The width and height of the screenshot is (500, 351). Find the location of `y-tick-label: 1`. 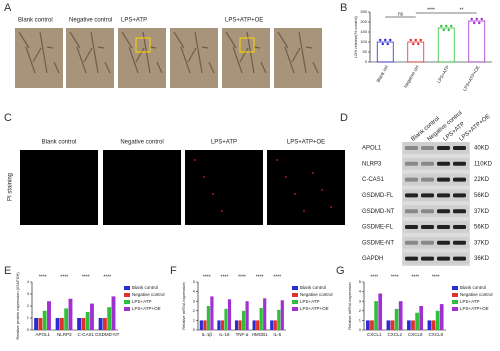

y-tick-label: 1 is located at coordinates (360, 319).